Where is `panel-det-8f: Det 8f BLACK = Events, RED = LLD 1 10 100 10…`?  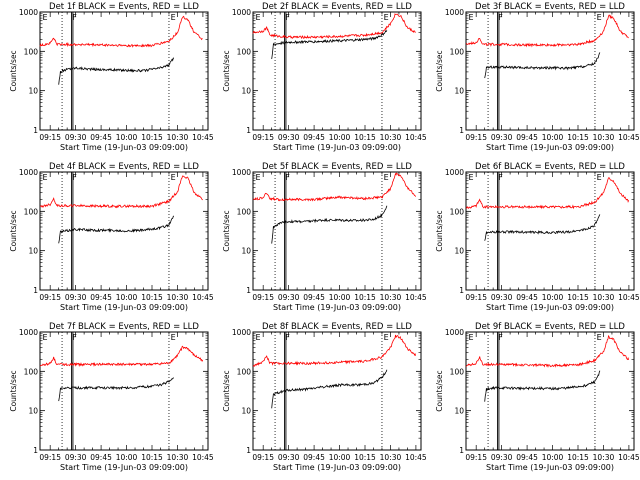 panel-det-8f: Det 8f BLACK = Events, RED = LLD 1 10 100 10… is located at coordinates (324, 397).